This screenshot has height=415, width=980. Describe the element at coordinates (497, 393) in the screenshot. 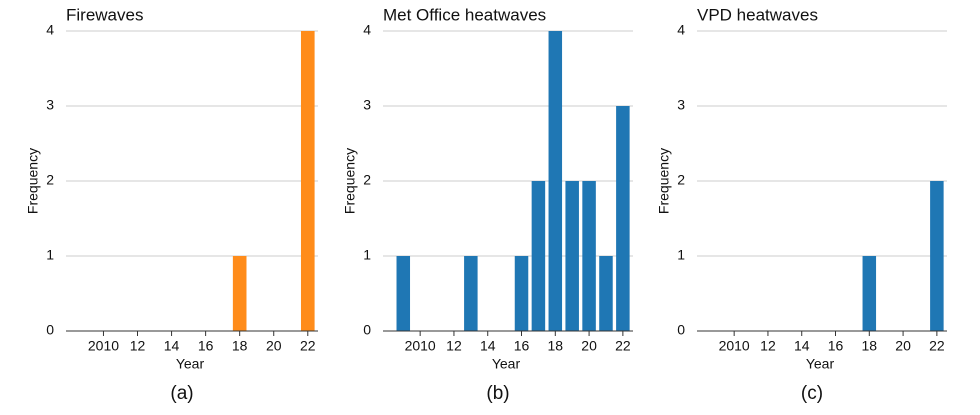

I see `caption: (b)` at that location.